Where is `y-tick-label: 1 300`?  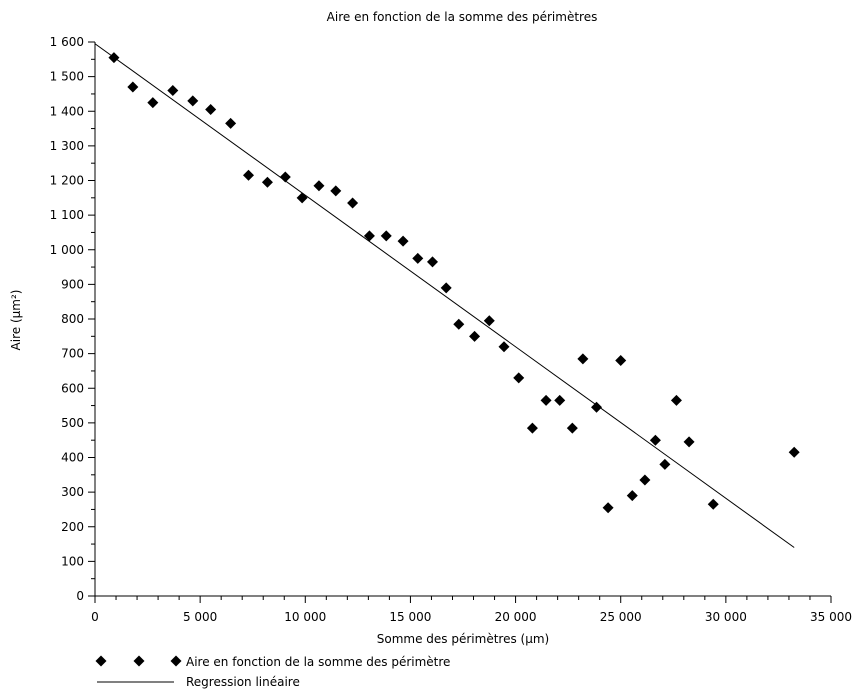
y-tick-label: 1 300 is located at coordinates (67, 146).